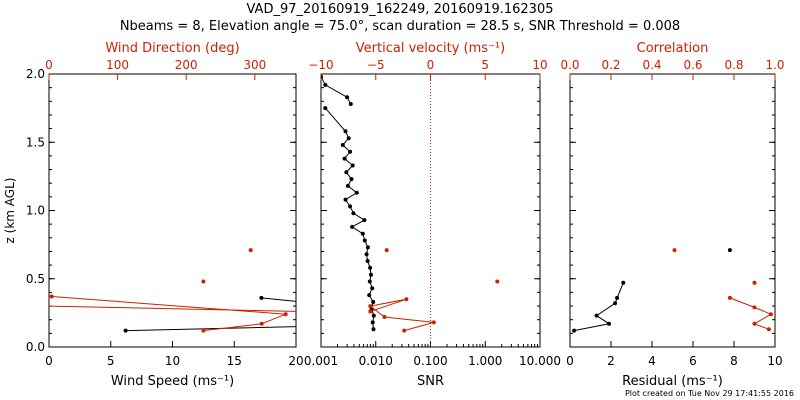 The height and width of the screenshot is (400, 800). Describe the element at coordinates (295, 361) in the screenshot. I see `x-tick-label-bottom: 20` at that location.